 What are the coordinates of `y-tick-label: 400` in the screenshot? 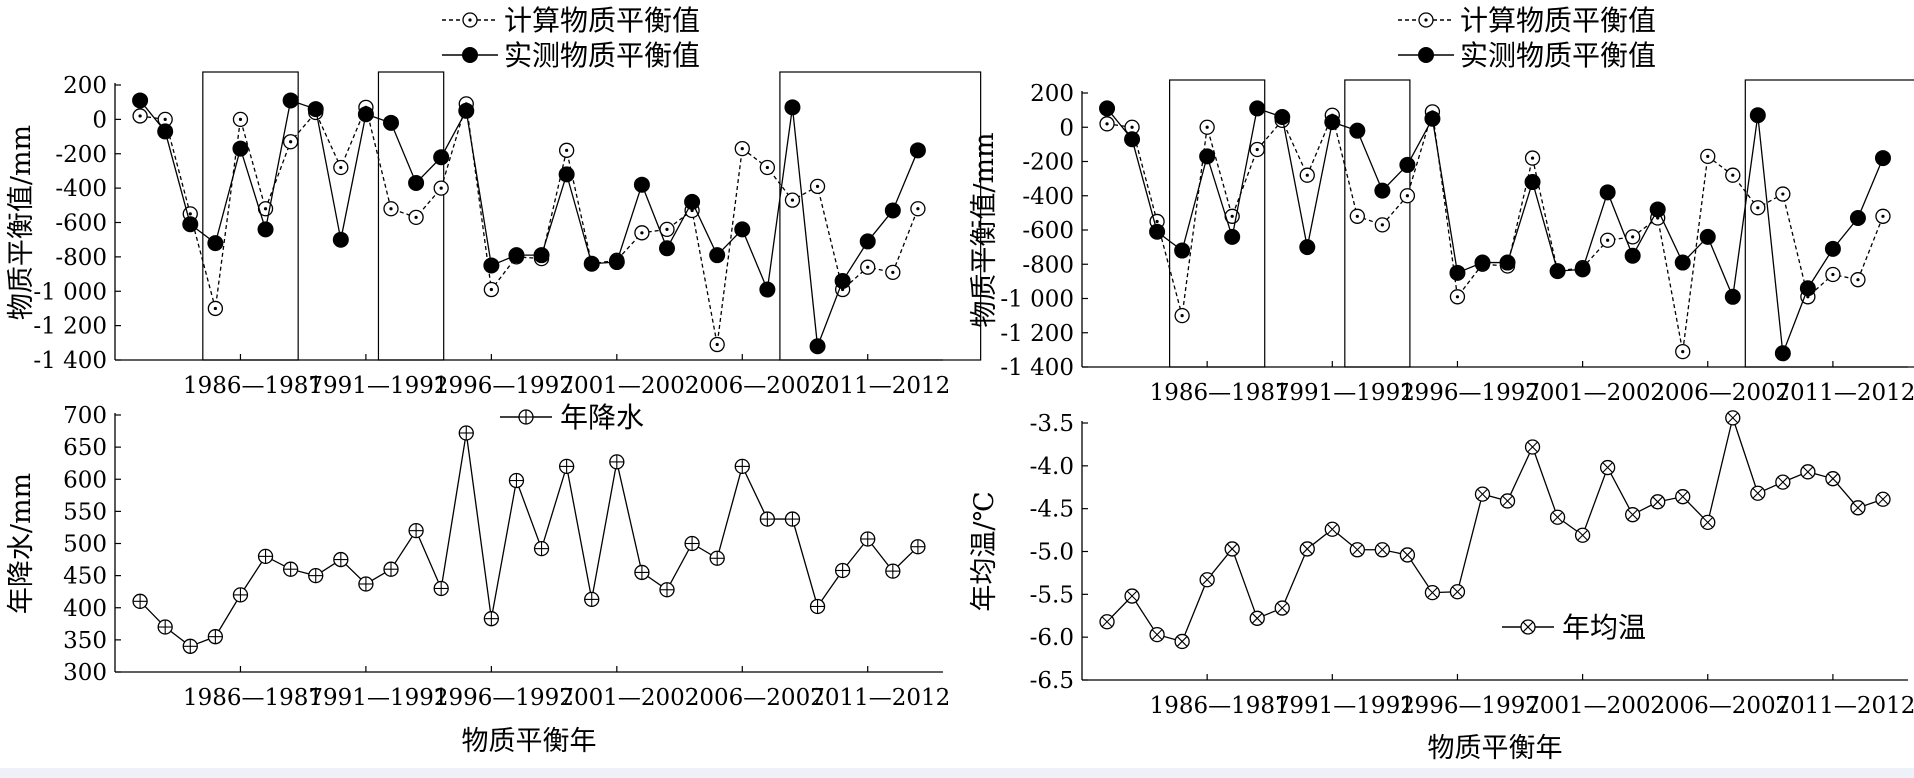 It's located at (85, 609).